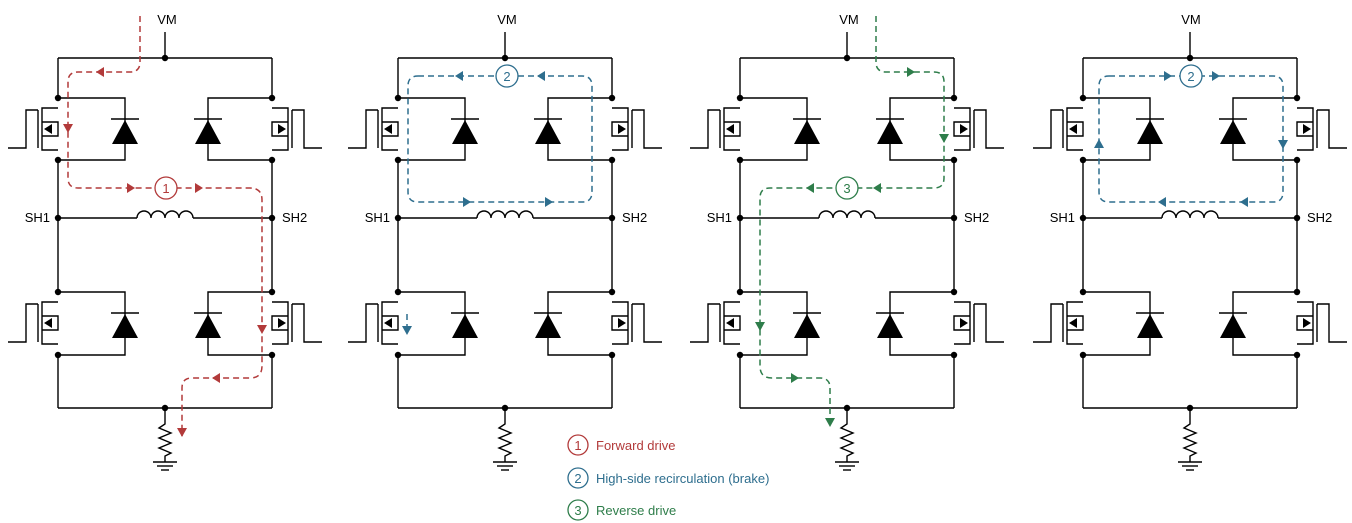 The width and height of the screenshot is (1352, 523). Describe the element at coordinates (577, 510) in the screenshot. I see `legend-number: 3` at that location.